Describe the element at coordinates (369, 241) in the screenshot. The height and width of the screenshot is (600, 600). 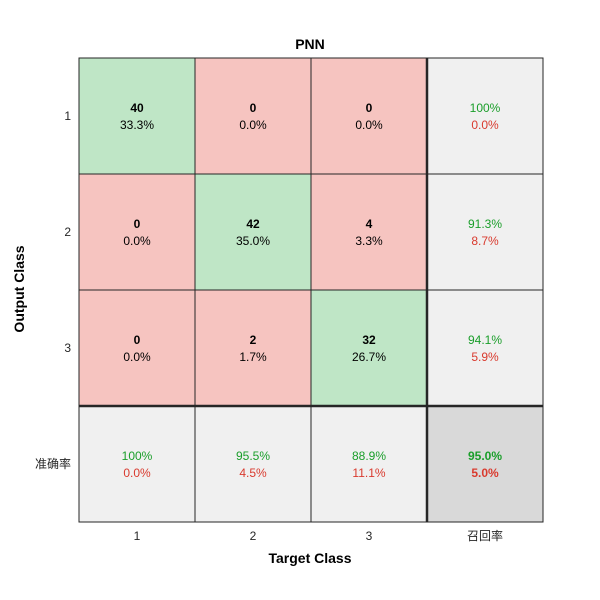
I see `cell-percent: 3.3%` at that location.